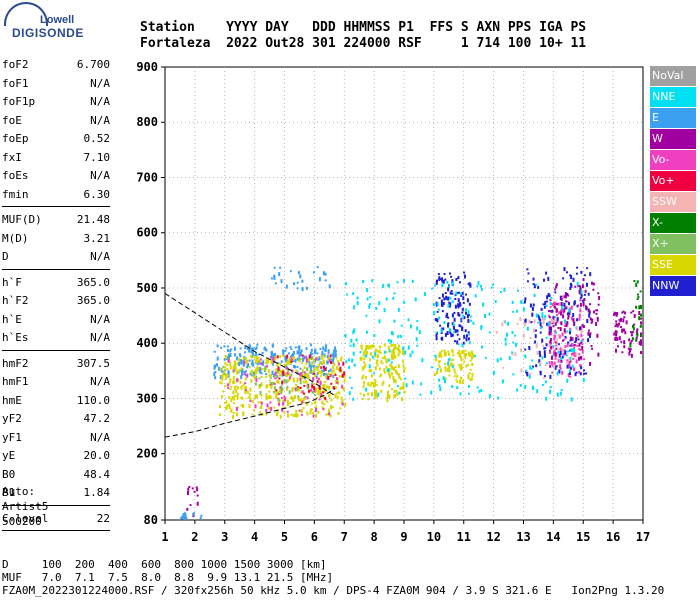  I want to click on legend-item: Vo+, so click(673, 181).